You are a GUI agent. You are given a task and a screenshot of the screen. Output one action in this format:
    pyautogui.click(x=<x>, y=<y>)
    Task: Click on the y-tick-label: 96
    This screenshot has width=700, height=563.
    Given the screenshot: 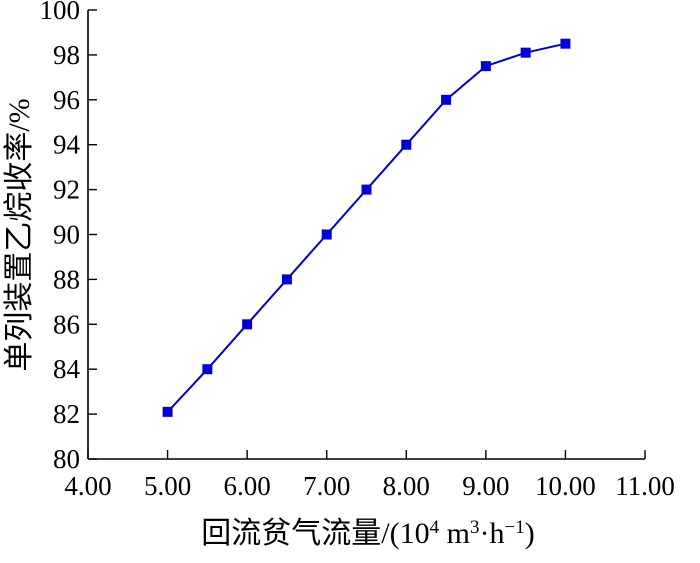 What is the action you would take?
    pyautogui.click(x=66, y=100)
    